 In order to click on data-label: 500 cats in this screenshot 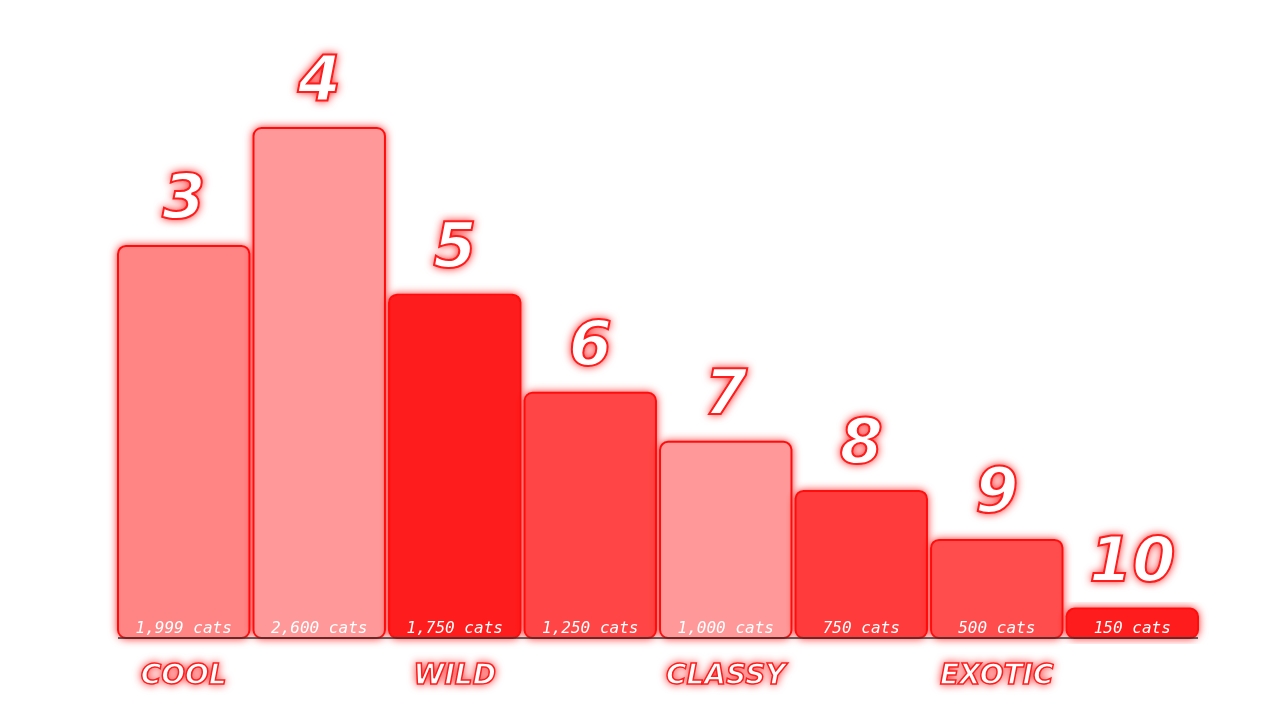, I will do `click(997, 627)`.